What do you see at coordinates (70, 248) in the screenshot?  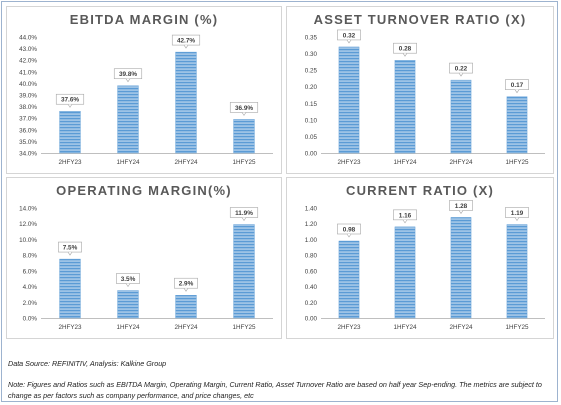 I see `data-label: 7.5%` at bounding box center [70, 248].